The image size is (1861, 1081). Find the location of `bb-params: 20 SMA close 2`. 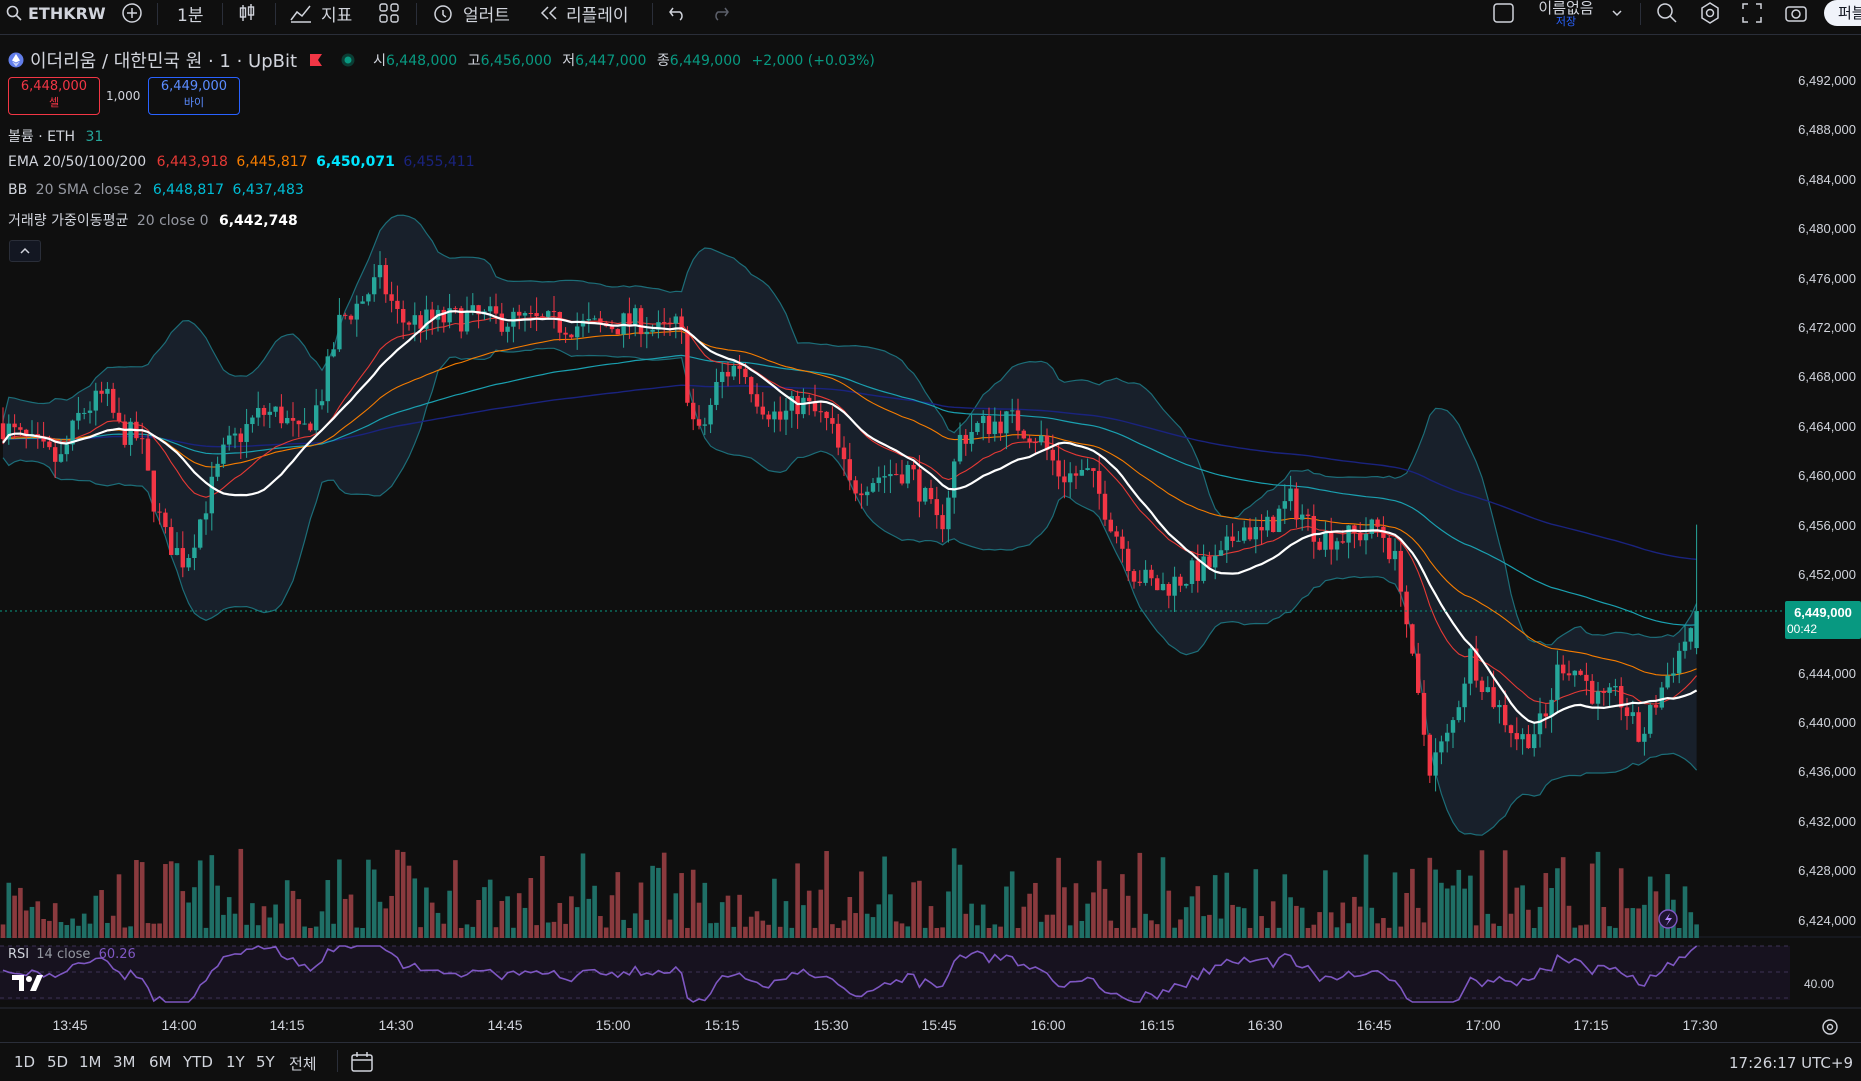

bb-params: 20 SMA close 2 is located at coordinates (89, 190).